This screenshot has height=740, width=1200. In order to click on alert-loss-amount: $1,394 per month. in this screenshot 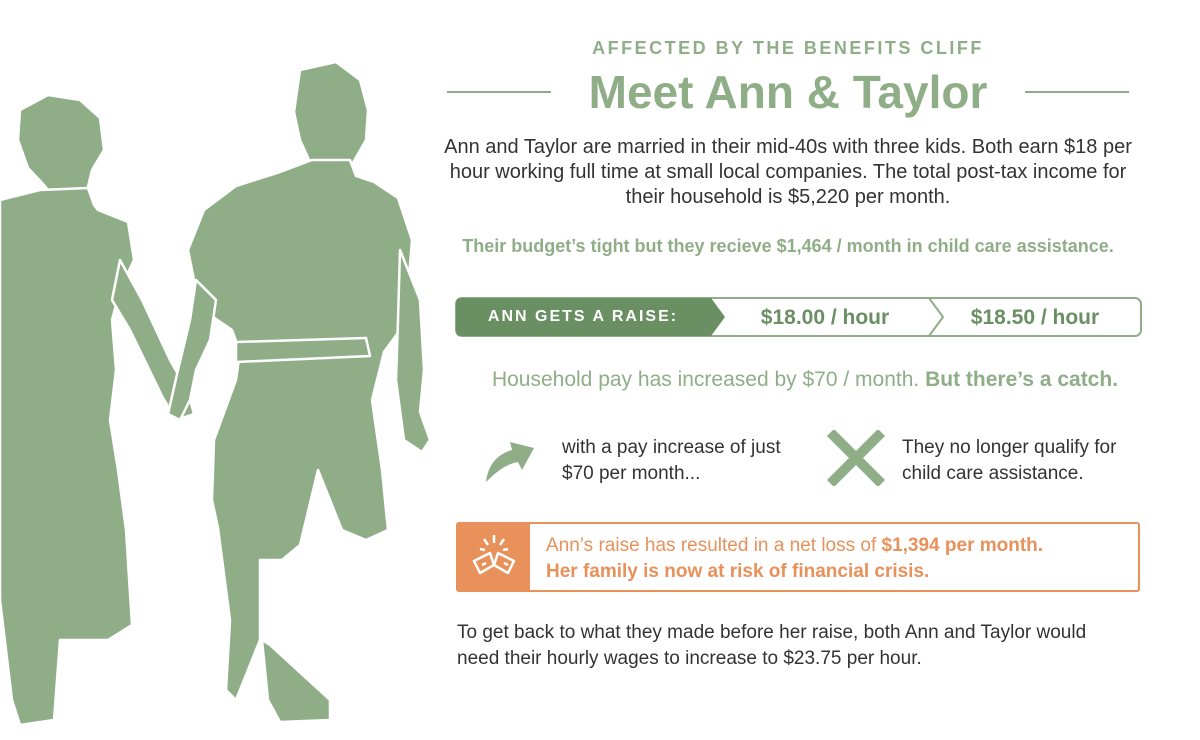, I will do `click(962, 545)`.